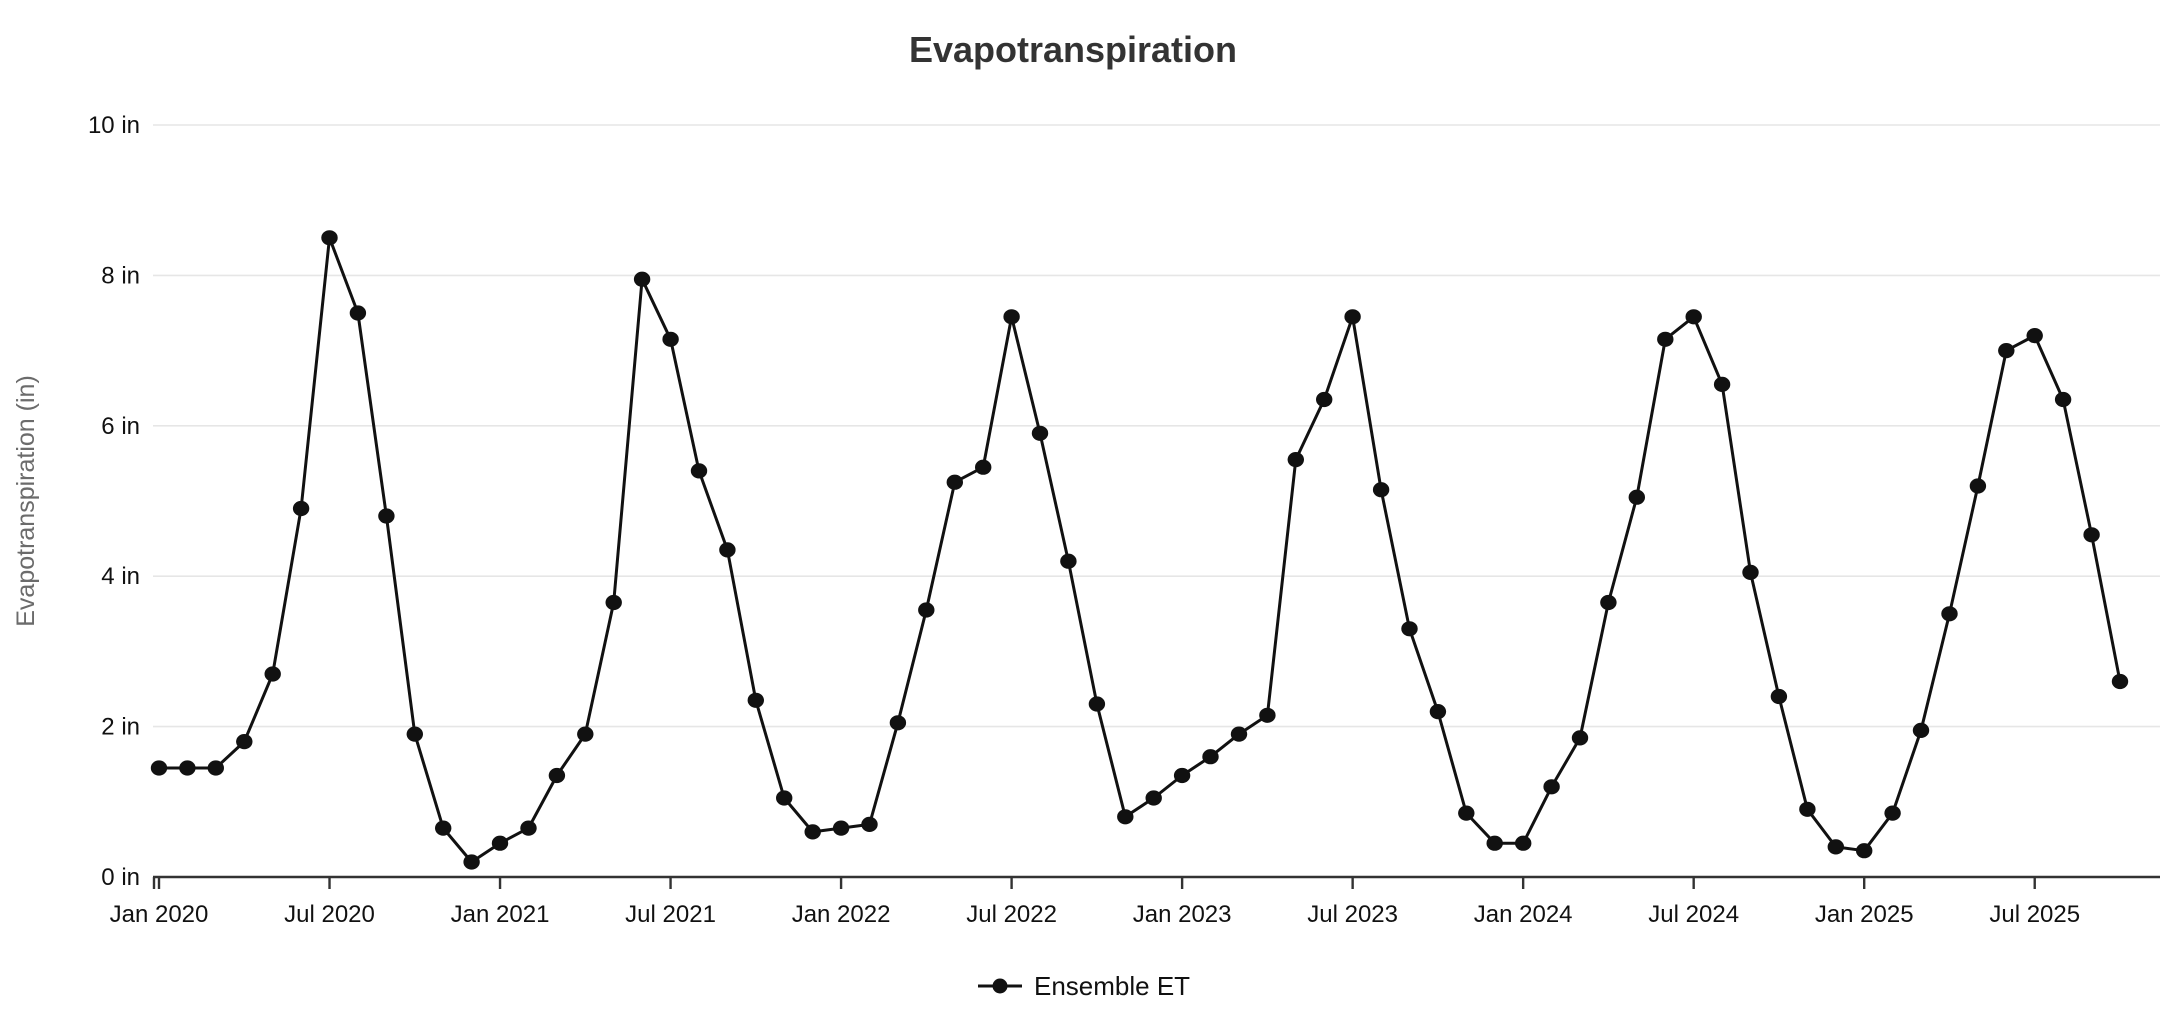  What do you see at coordinates (1073, 49) in the screenshot?
I see `chart-title: Evapotranspiration` at bounding box center [1073, 49].